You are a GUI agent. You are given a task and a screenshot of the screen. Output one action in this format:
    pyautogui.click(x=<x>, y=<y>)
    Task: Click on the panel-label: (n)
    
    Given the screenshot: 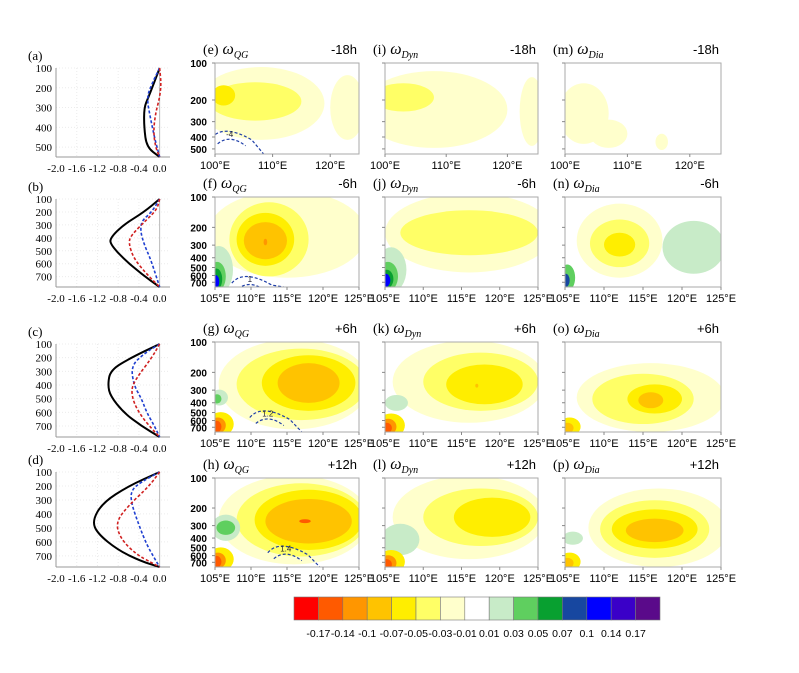 What is the action you would take?
    pyautogui.click(x=561, y=184)
    